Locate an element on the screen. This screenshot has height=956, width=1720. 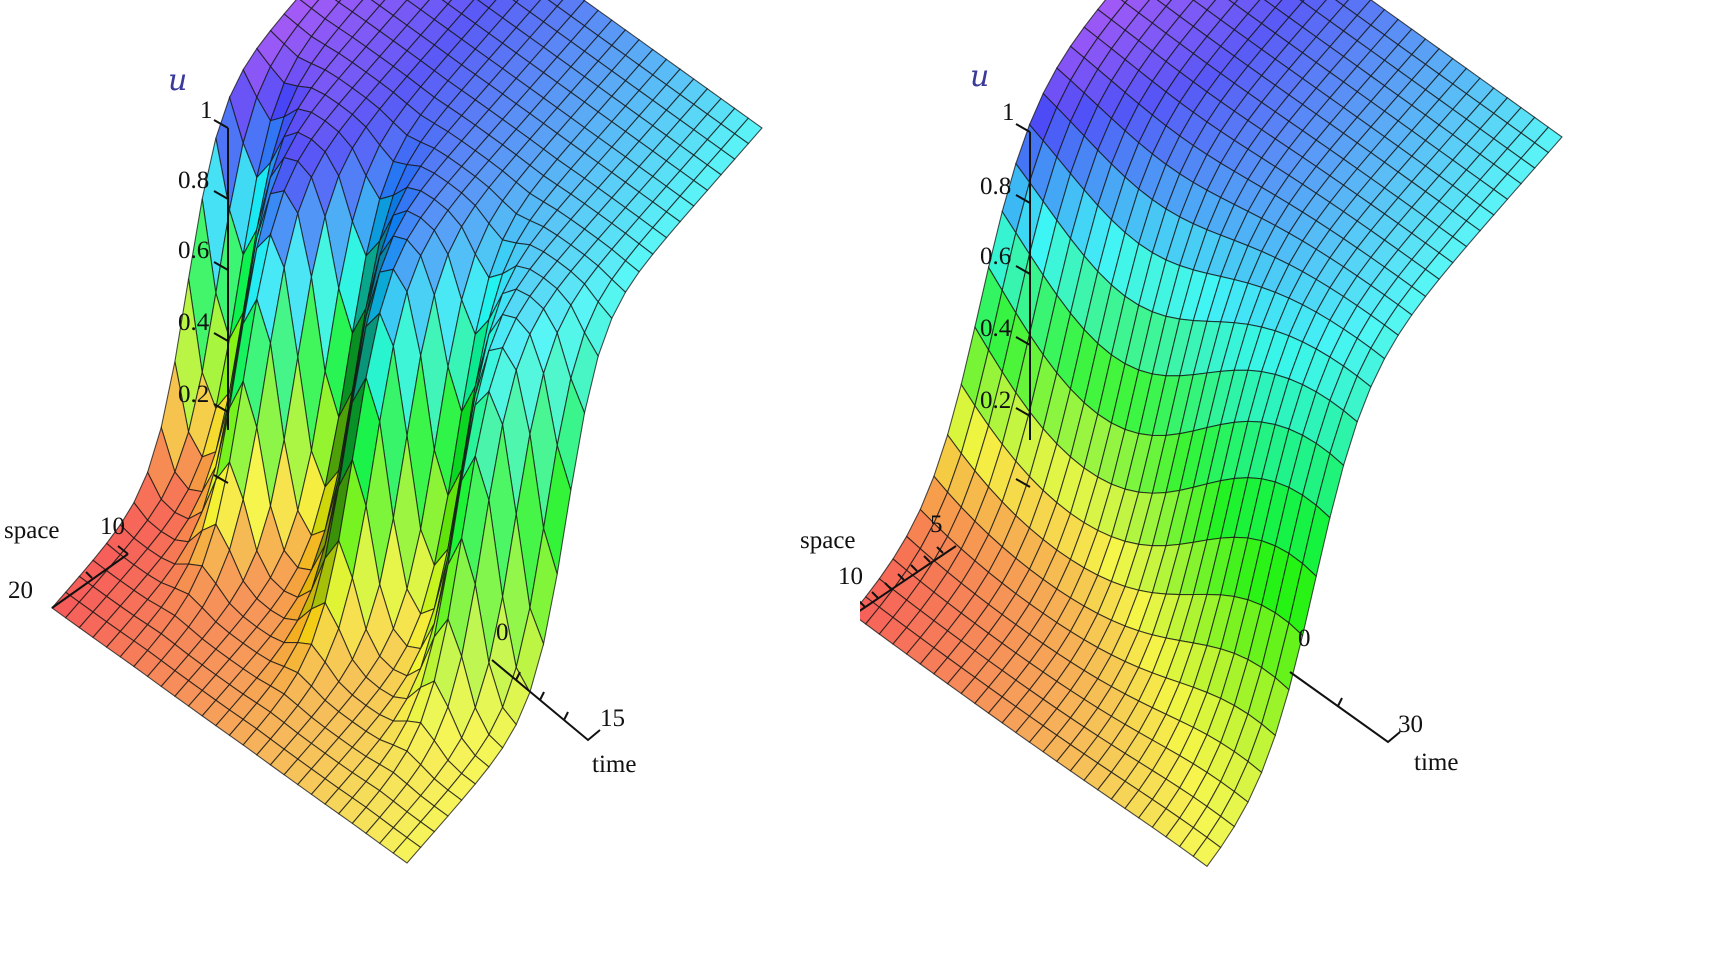
space-tick-5: 5 is located at coordinates (936, 524).